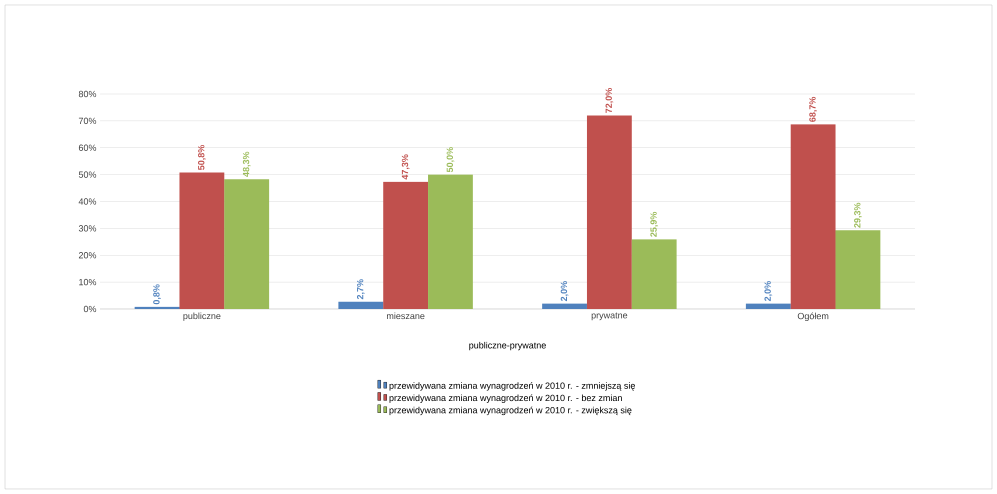 This screenshot has width=997, height=494. What do you see at coordinates (157, 294) in the screenshot?
I see `data-label: 0,8%` at bounding box center [157, 294].